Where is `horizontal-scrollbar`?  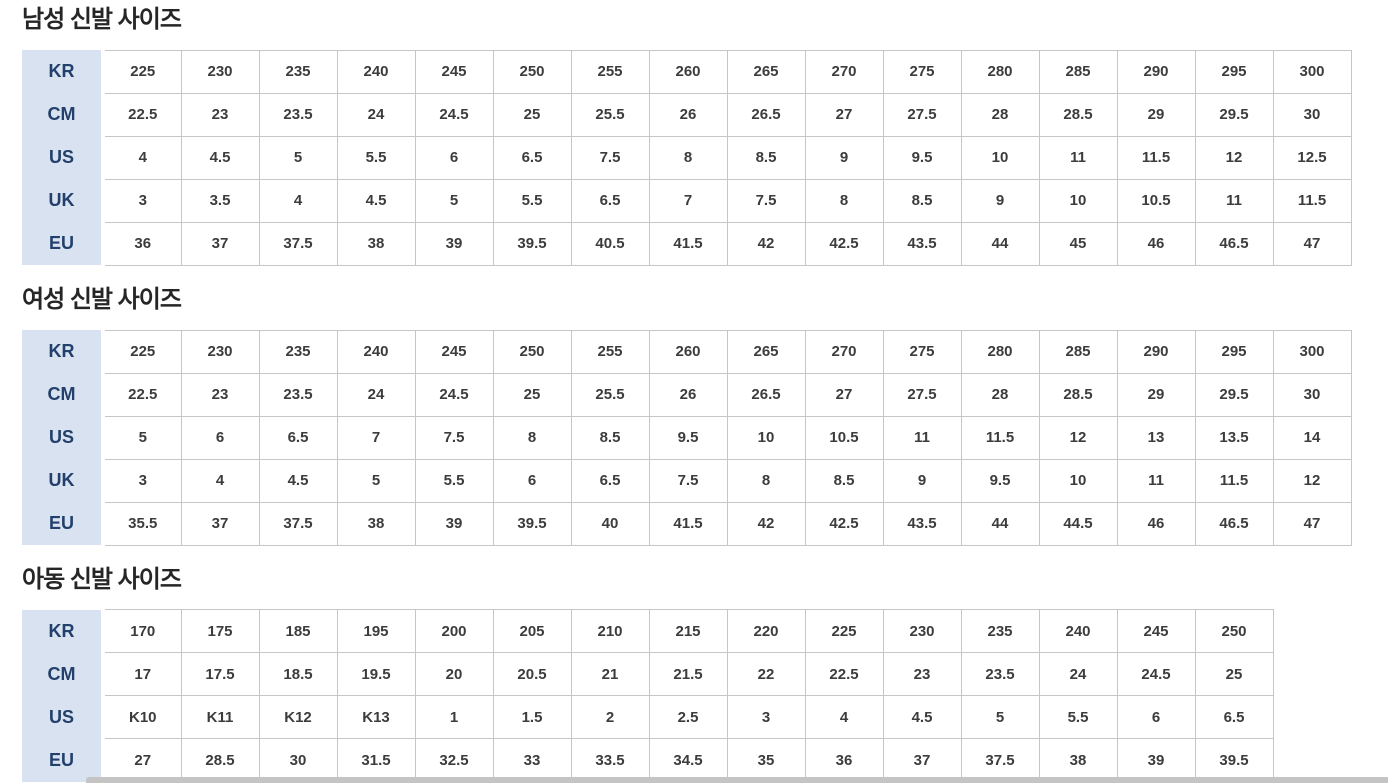 horizontal-scrollbar is located at coordinates (737, 780).